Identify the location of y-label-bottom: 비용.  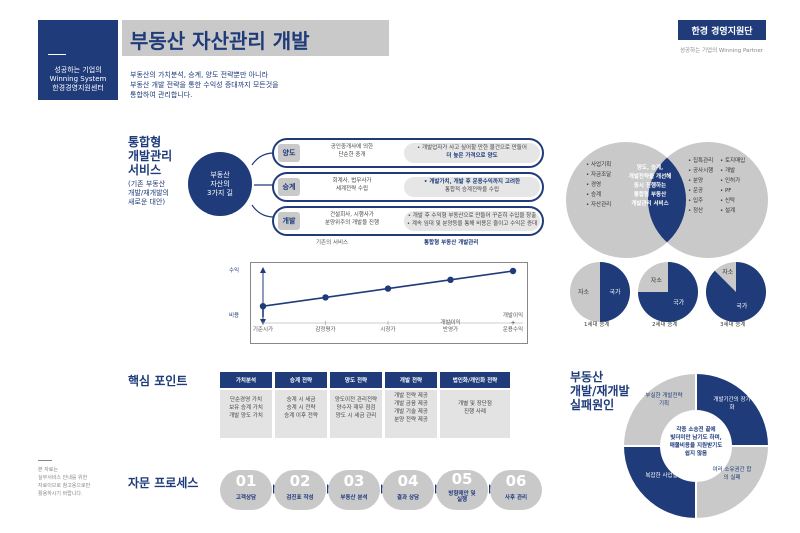
(234, 316).